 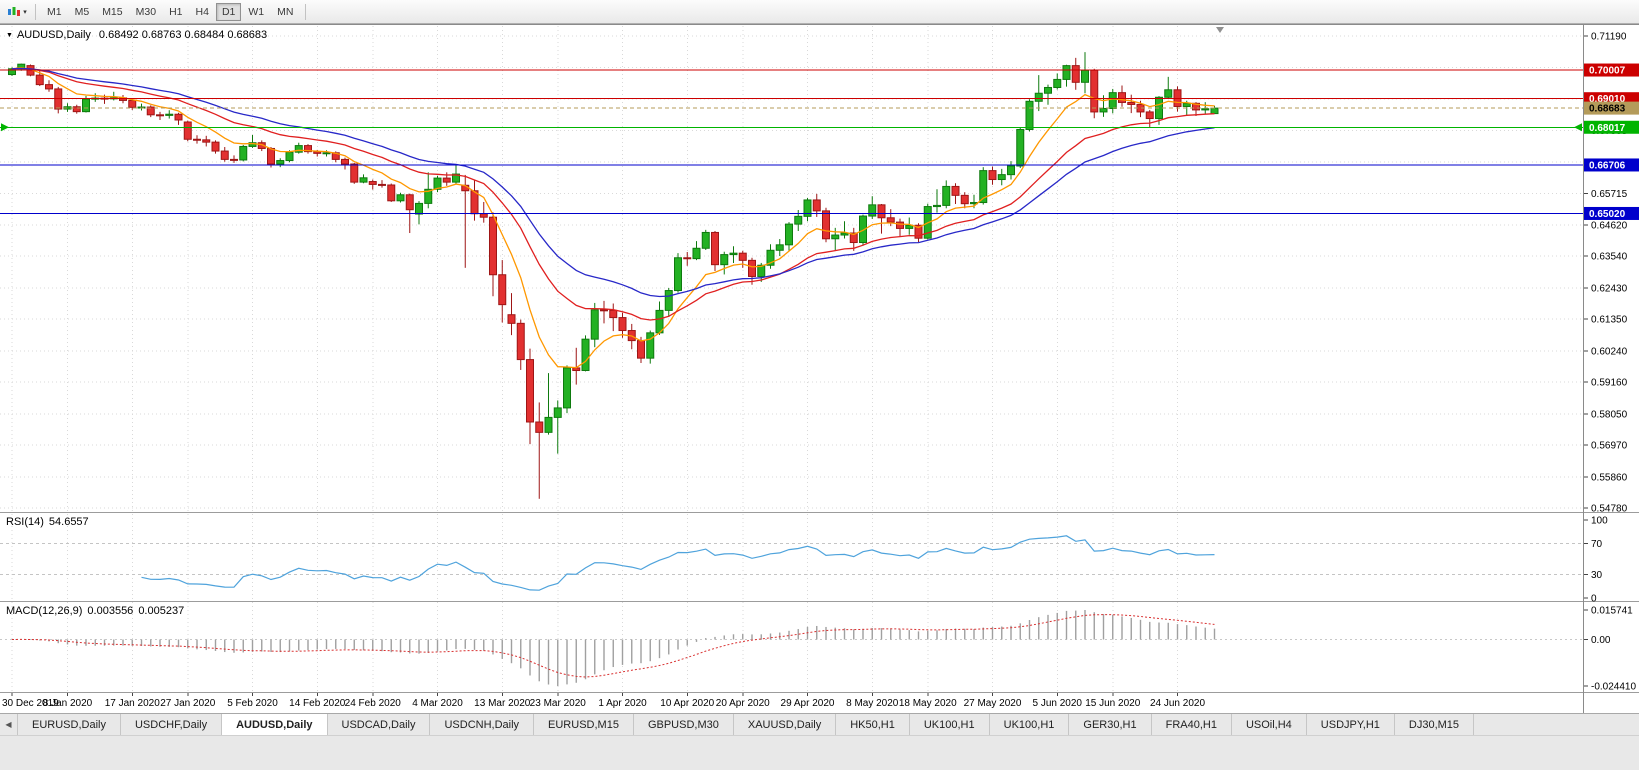 What do you see at coordinates (25, 522) in the screenshot?
I see `rsi-name: RSI(14)` at bounding box center [25, 522].